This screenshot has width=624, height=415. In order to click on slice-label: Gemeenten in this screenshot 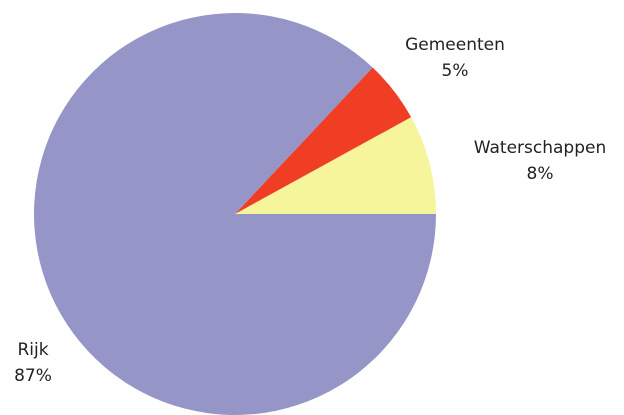, I will do `click(455, 45)`.